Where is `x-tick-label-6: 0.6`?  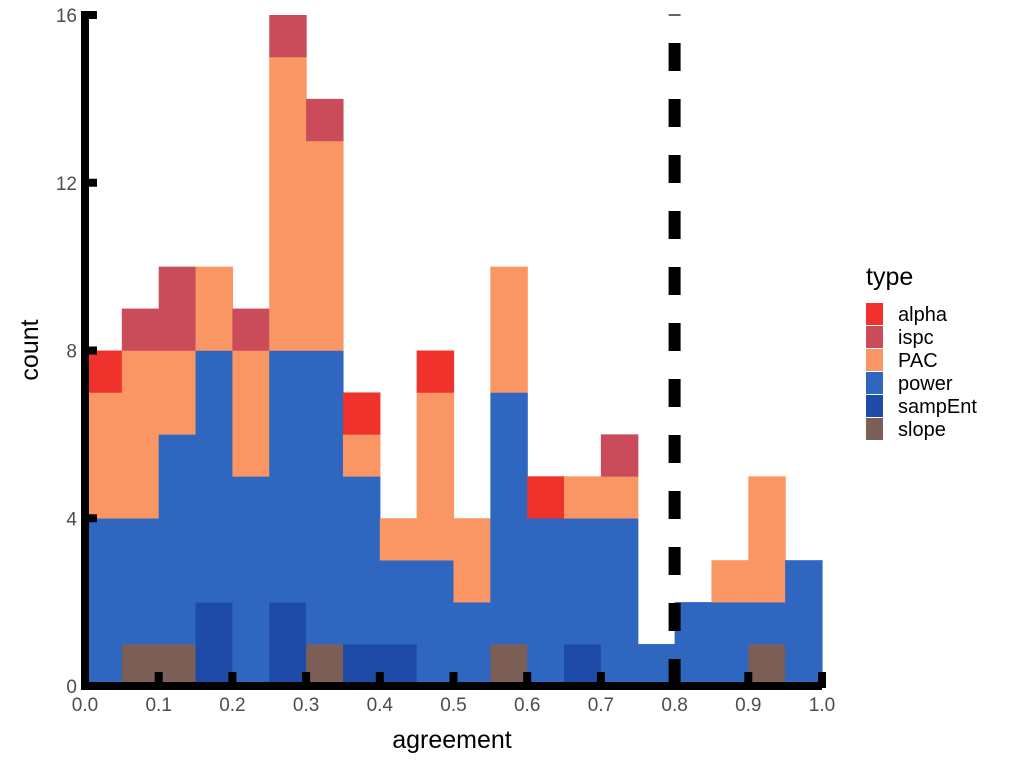 x-tick-label-6: 0.6 is located at coordinates (527, 705).